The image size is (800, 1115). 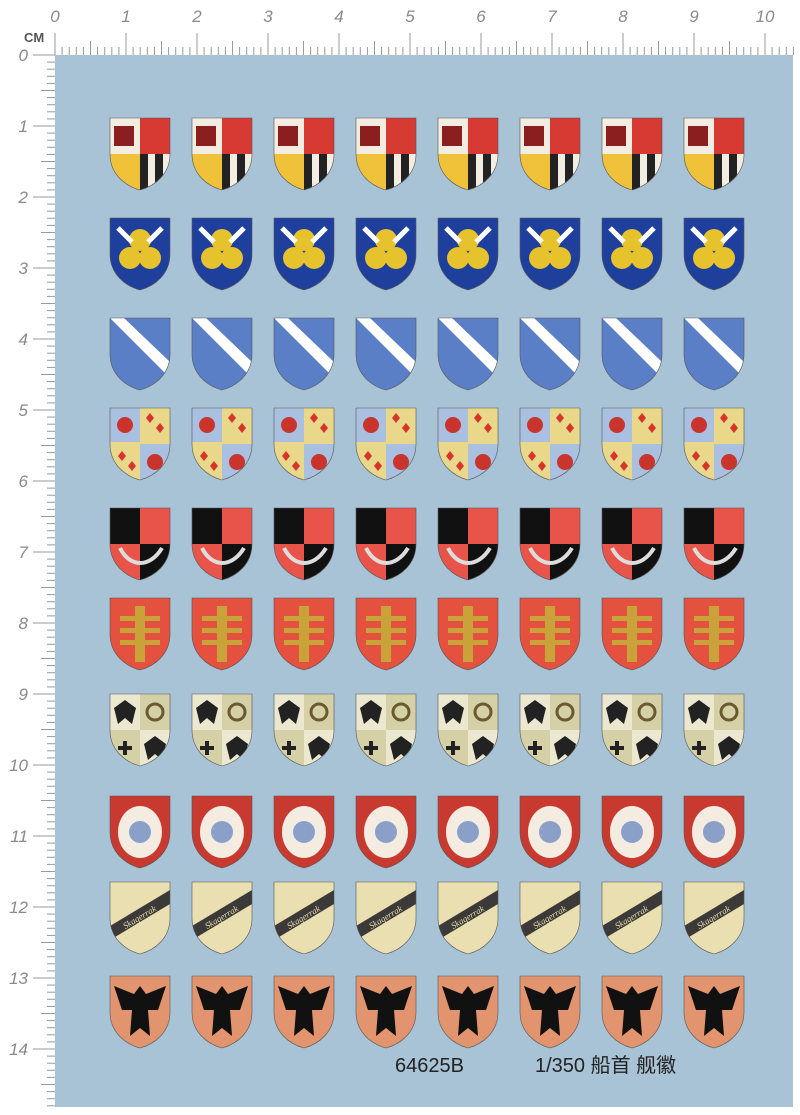 I want to click on ruler-label: 7, so click(x=24, y=552).